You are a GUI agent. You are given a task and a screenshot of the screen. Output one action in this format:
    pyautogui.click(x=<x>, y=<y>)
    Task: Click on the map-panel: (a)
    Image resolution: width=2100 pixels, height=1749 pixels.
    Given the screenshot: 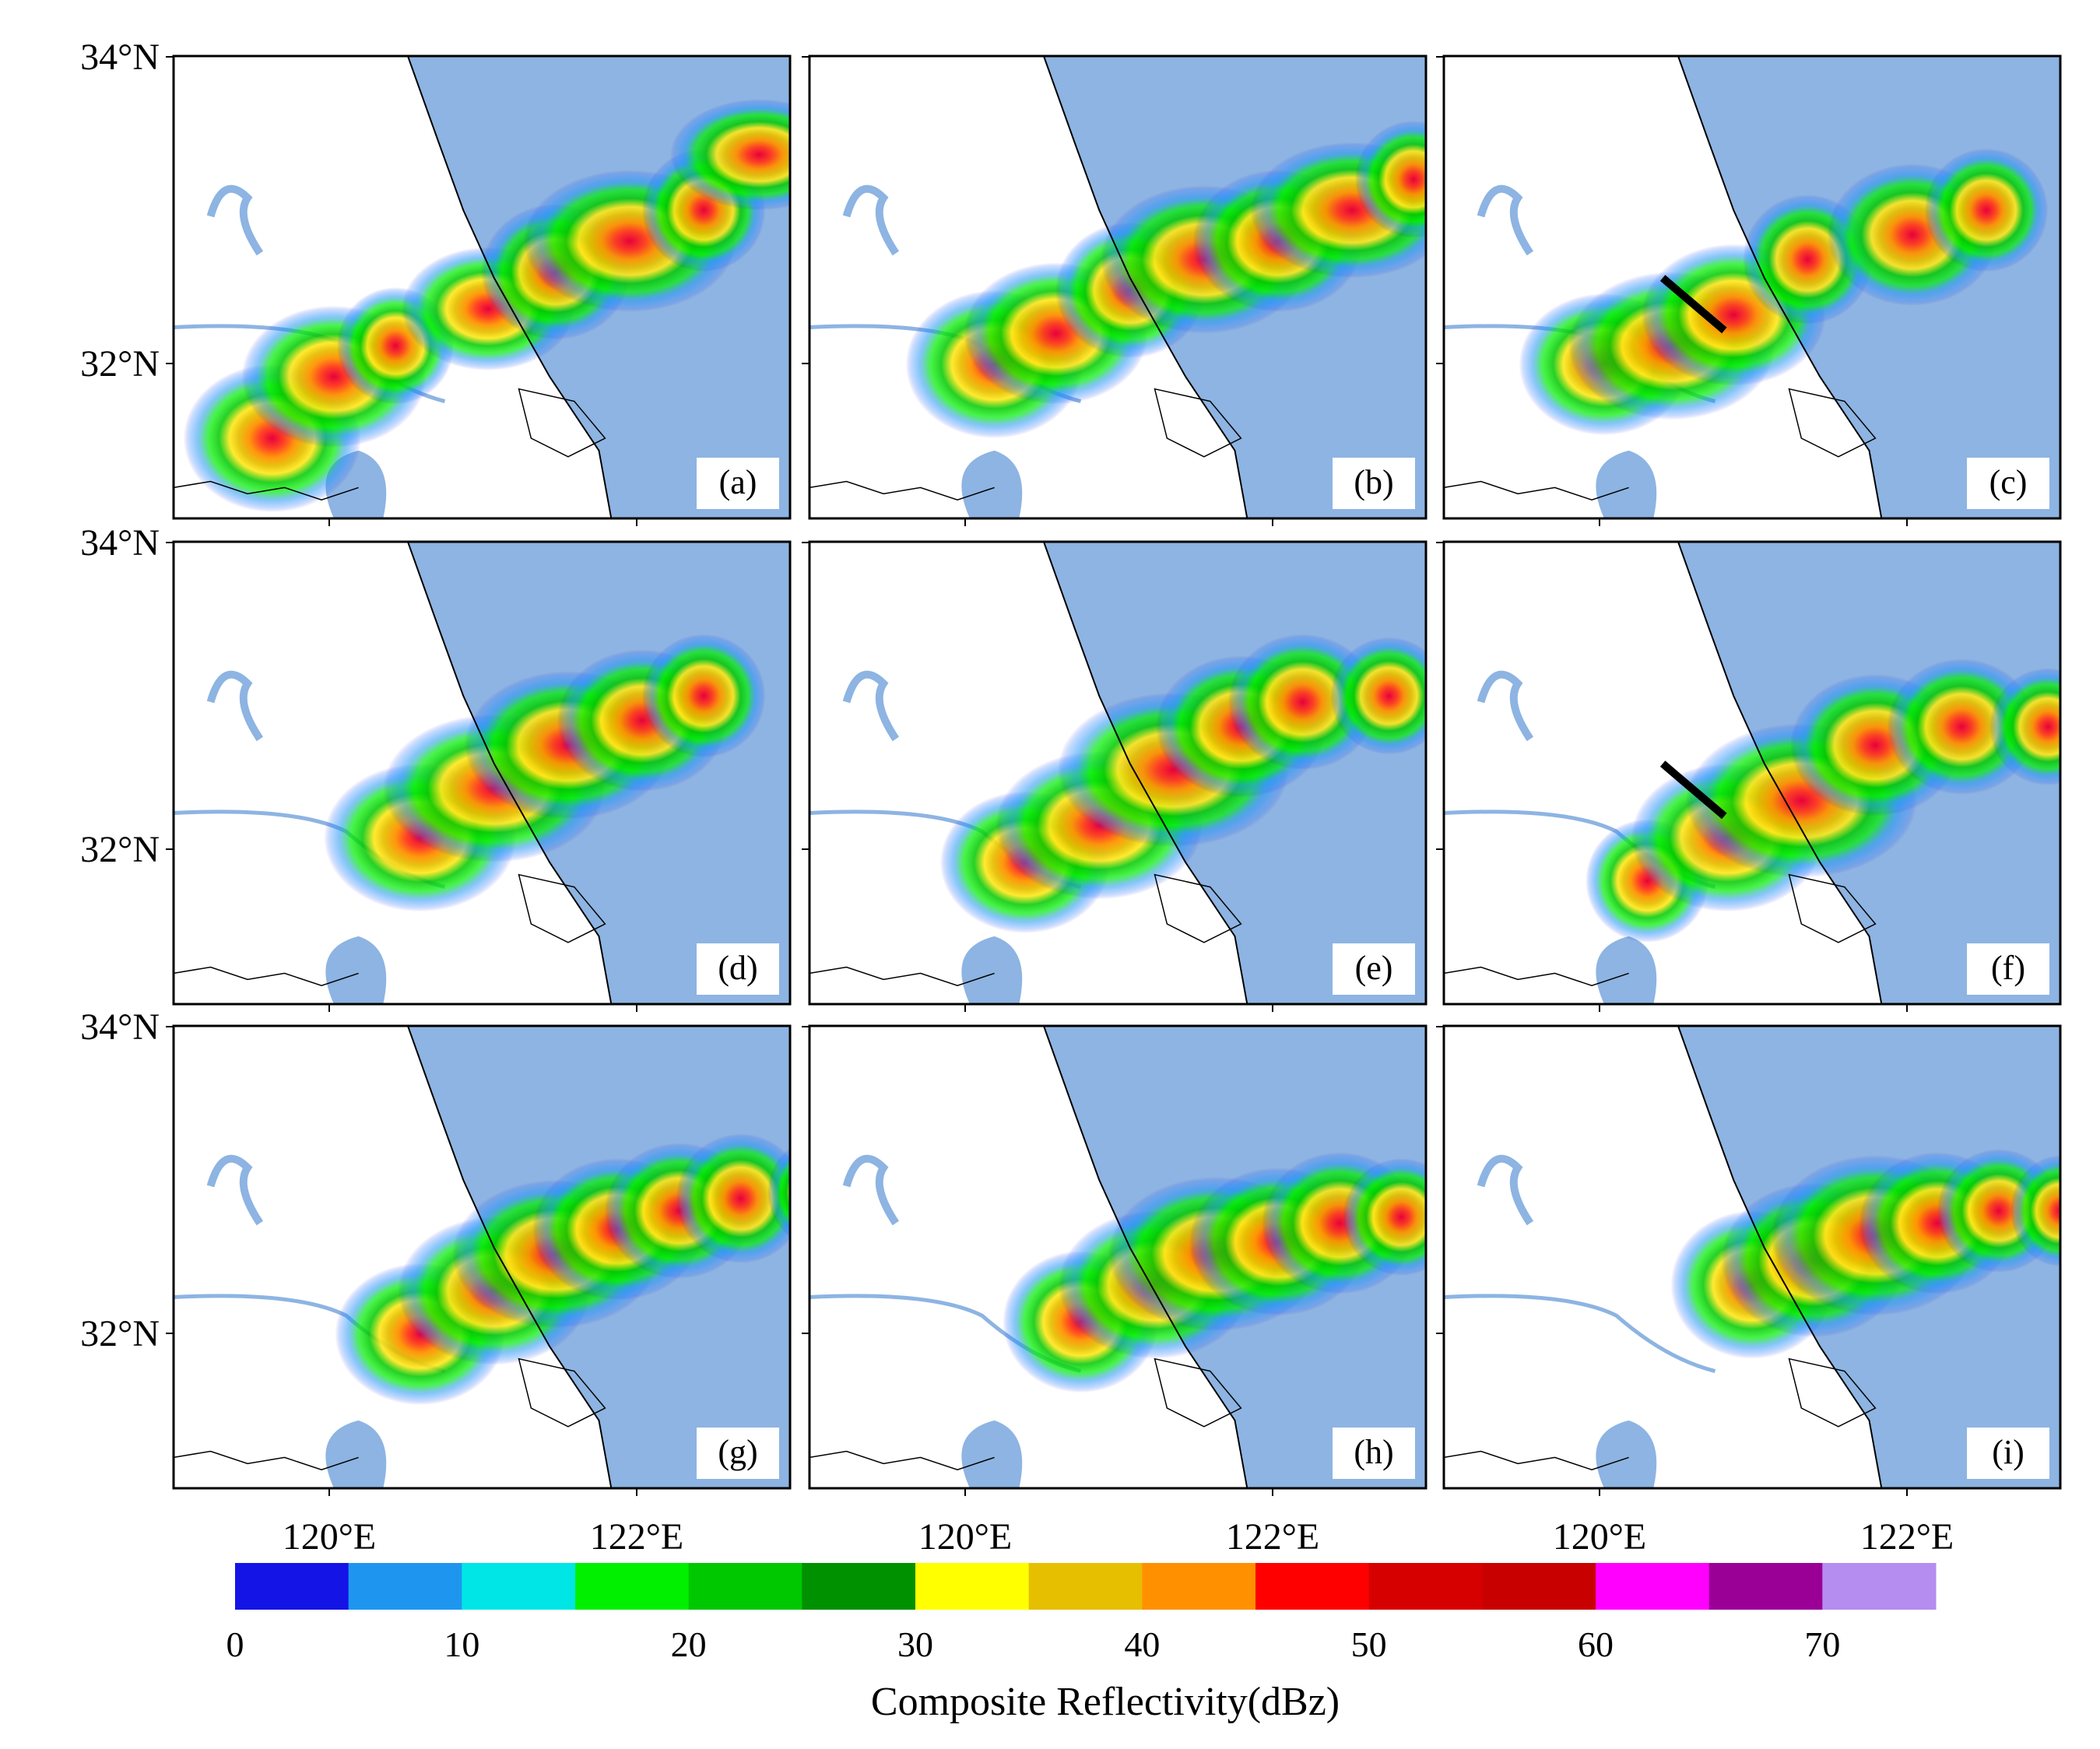 What is the action you would take?
    pyautogui.click(x=479, y=290)
    